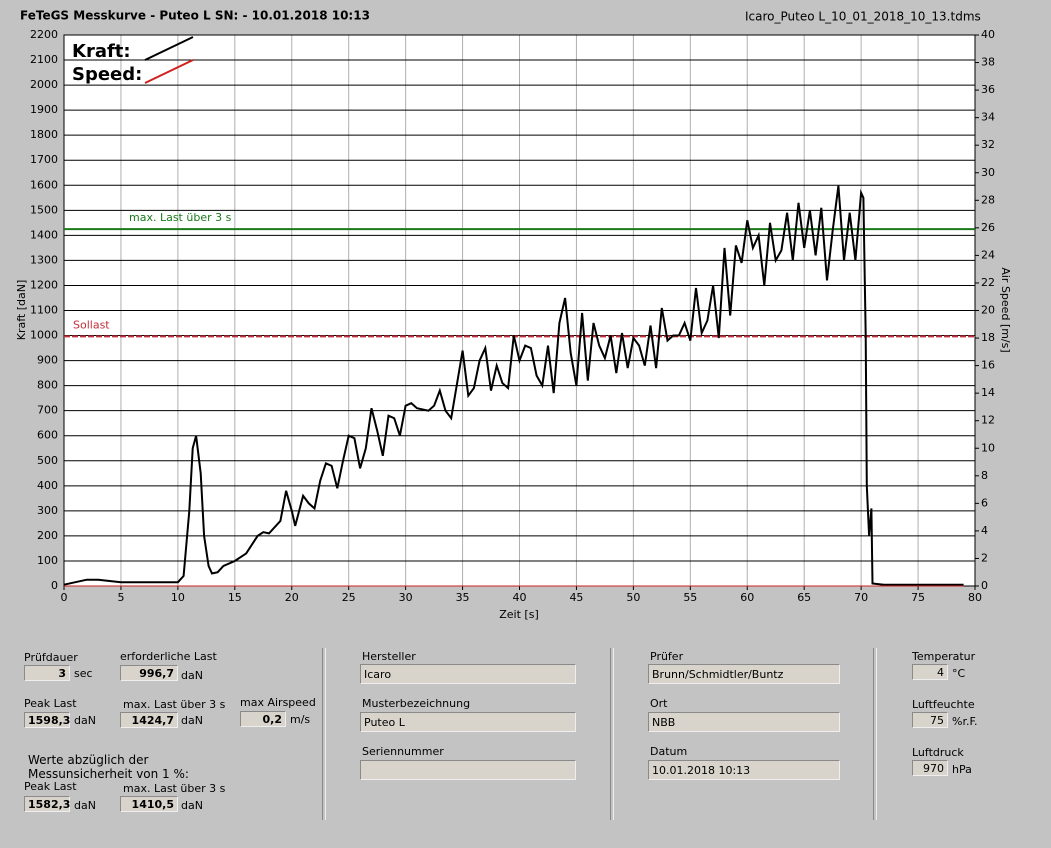 This screenshot has height=848, width=1051. Describe the element at coordinates (91, 324) in the screenshot. I see `reference-label: Sollast` at that location.